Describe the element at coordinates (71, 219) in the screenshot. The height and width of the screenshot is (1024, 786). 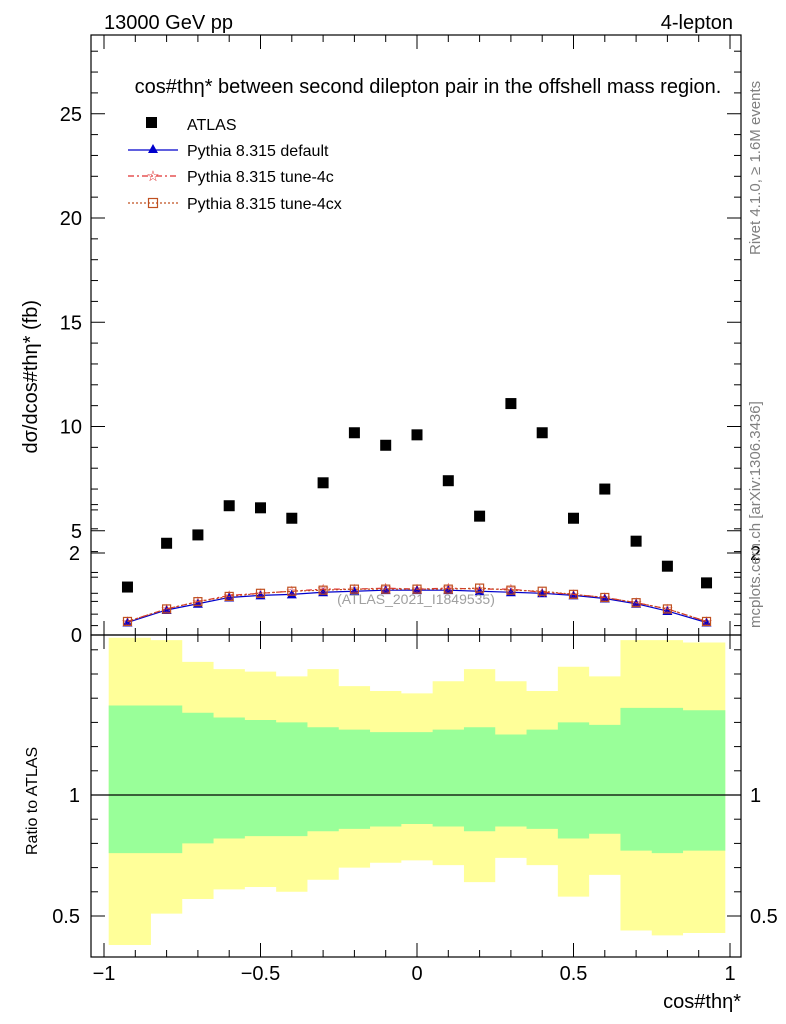
I see `y-tick-label: 20` at that location.